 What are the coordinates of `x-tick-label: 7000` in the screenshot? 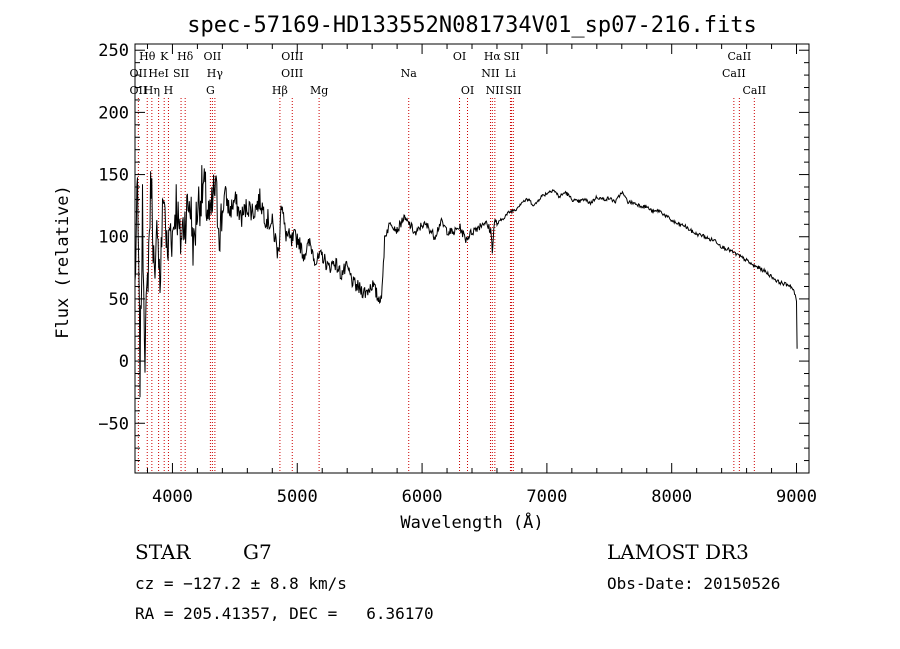 It's located at (546, 497).